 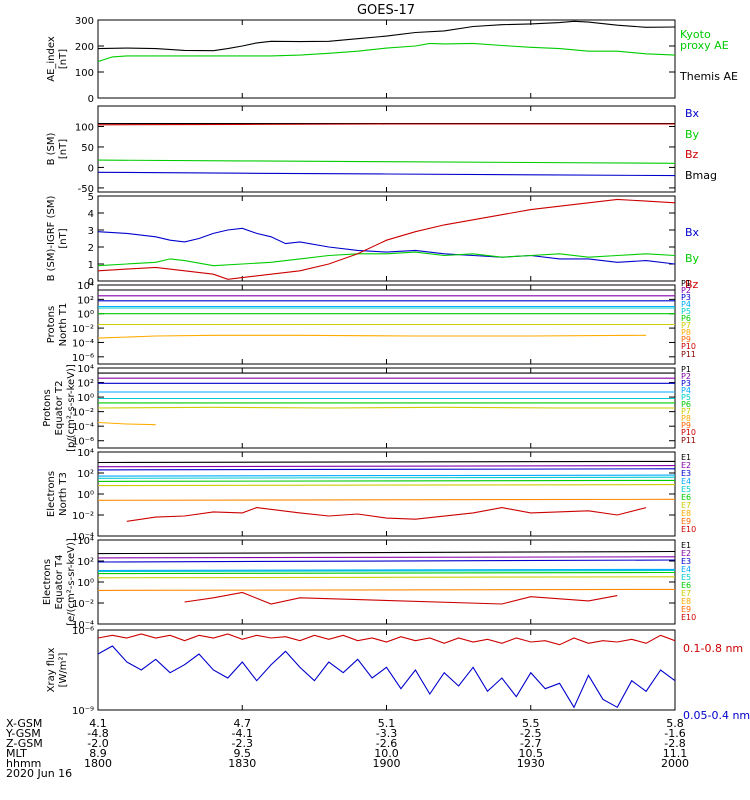 What do you see at coordinates (47, 582) in the screenshot?
I see `y-axis-label: Electrons` at bounding box center [47, 582].